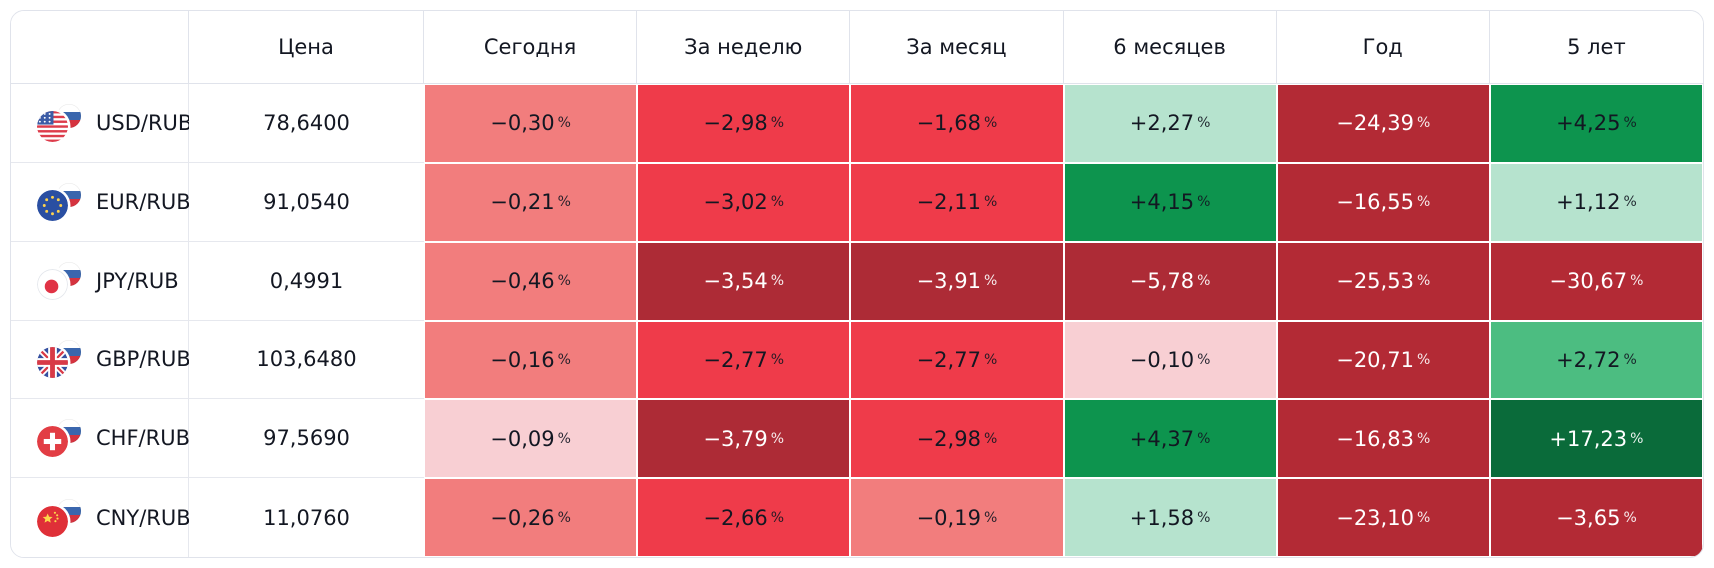 The height and width of the screenshot is (568, 1714). I want to click on change-value: −23,10, so click(1375, 517).